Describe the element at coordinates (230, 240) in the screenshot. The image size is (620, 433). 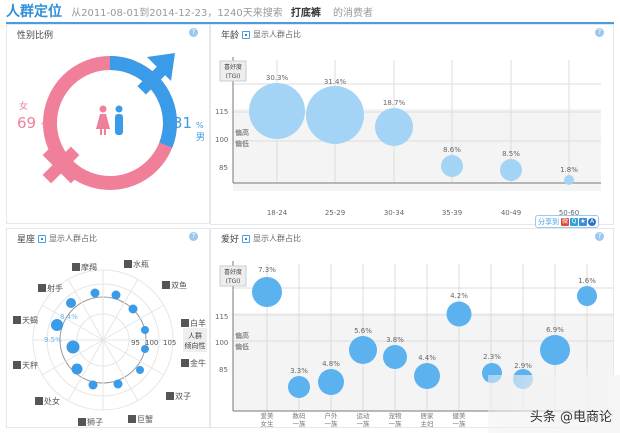
I see `hobby-panel-title: 爱好` at that location.